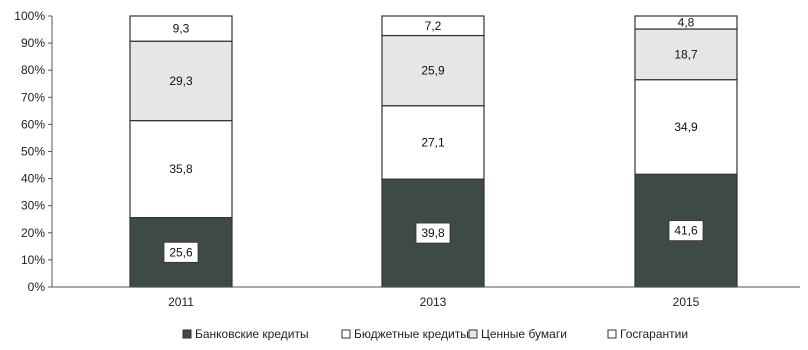 The width and height of the screenshot is (808, 350). I want to click on data-label: 18,7, so click(686, 54).